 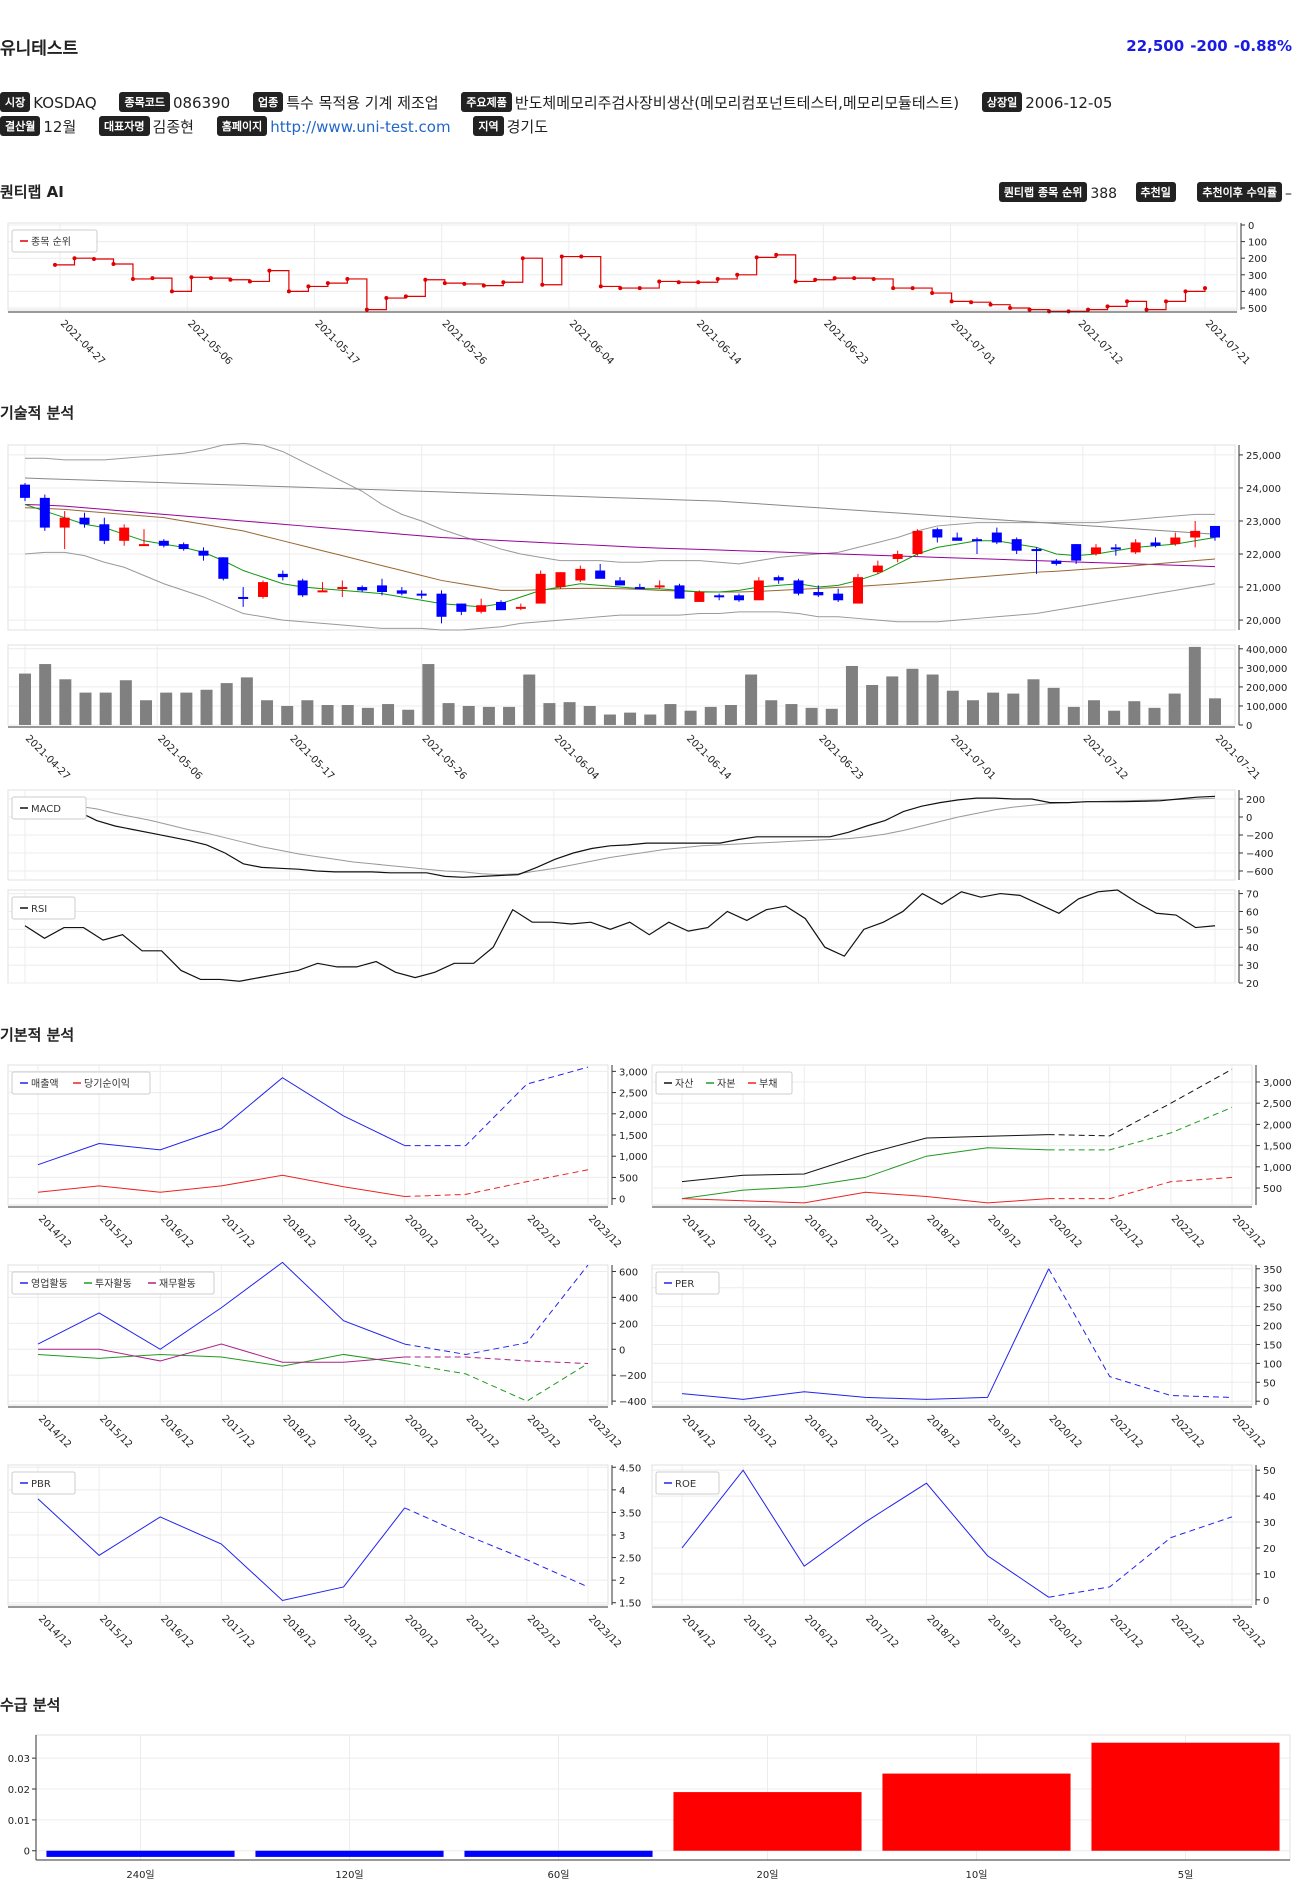 What do you see at coordinates (237, 1631) in the screenshot?
I see `pbr-x-tick-label: 2017/12` at bounding box center [237, 1631].